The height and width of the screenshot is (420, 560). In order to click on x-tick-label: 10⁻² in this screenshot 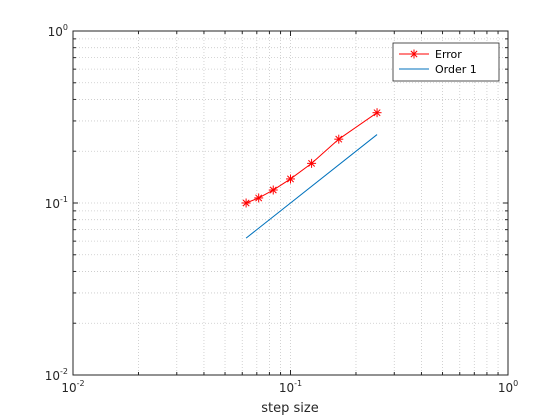, I will do `click(72, 387)`.